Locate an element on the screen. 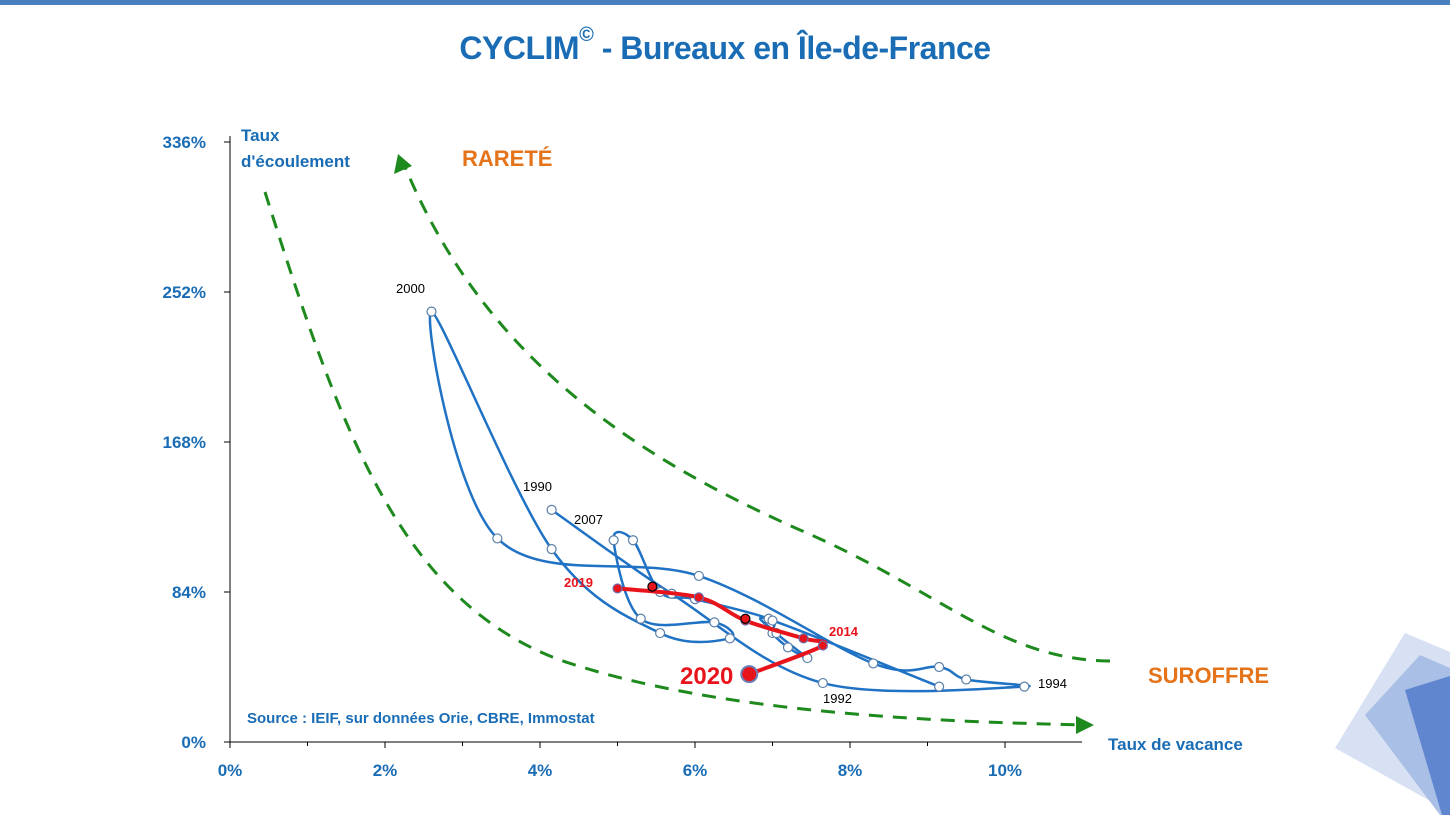 This screenshot has width=1450, height=815. y-tick-label: 252% is located at coordinates (184, 292).